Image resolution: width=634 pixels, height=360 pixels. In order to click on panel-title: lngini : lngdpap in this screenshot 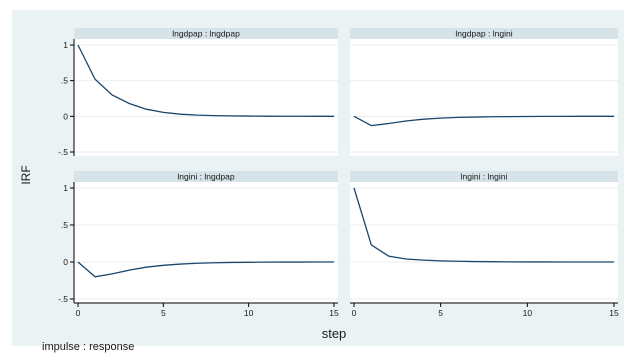, I will do `click(205, 177)`.